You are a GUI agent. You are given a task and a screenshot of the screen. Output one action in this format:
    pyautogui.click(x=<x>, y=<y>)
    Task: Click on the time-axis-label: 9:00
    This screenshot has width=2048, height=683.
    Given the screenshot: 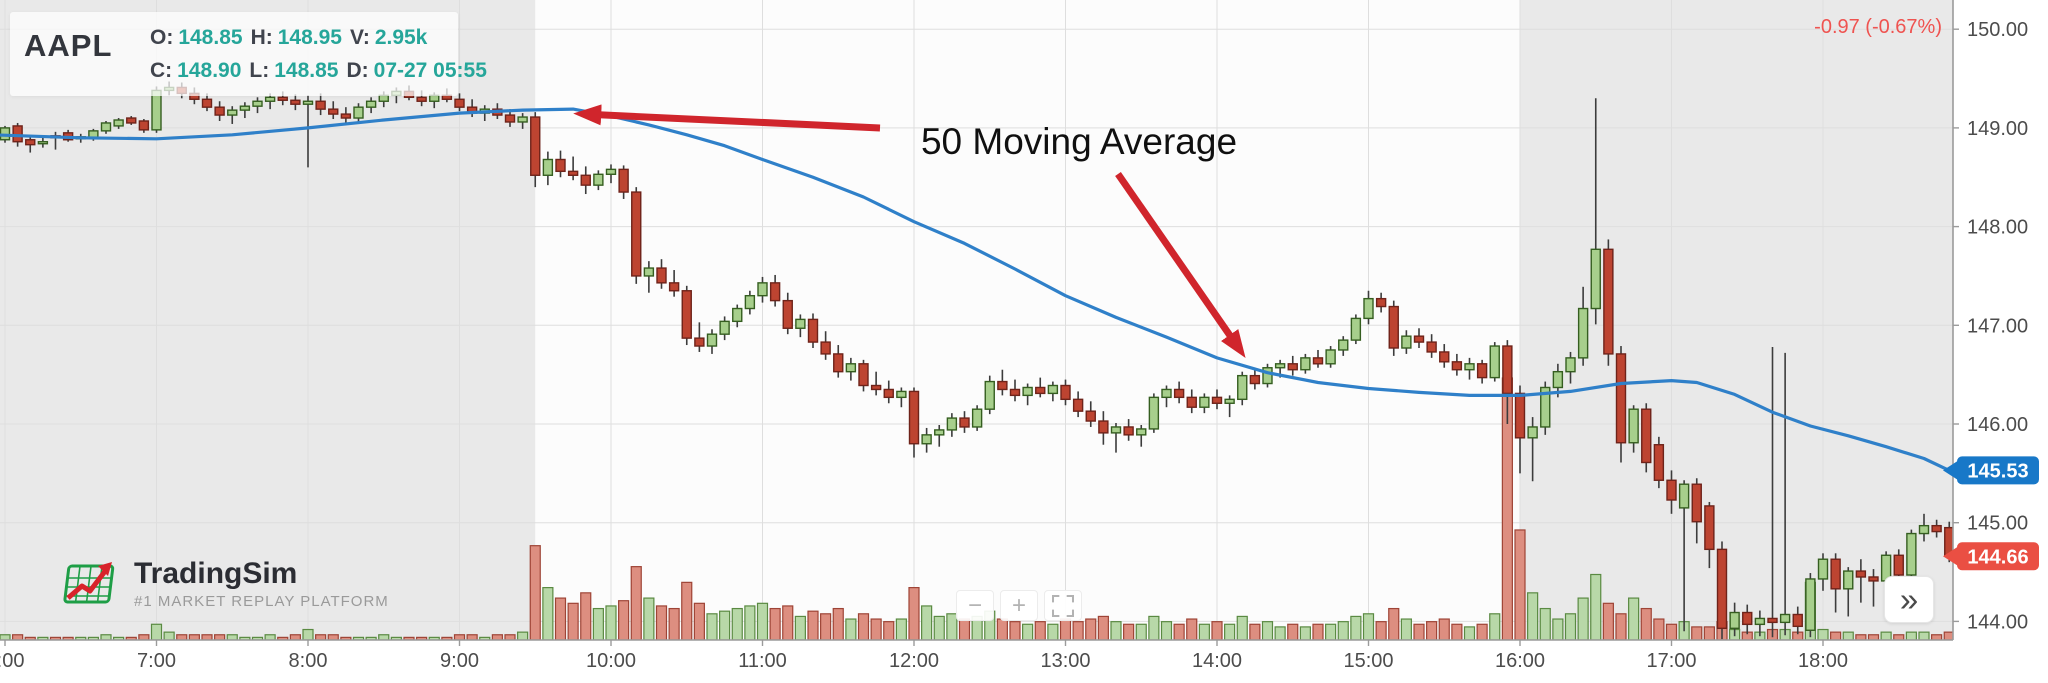 What is the action you would take?
    pyautogui.click(x=459, y=661)
    